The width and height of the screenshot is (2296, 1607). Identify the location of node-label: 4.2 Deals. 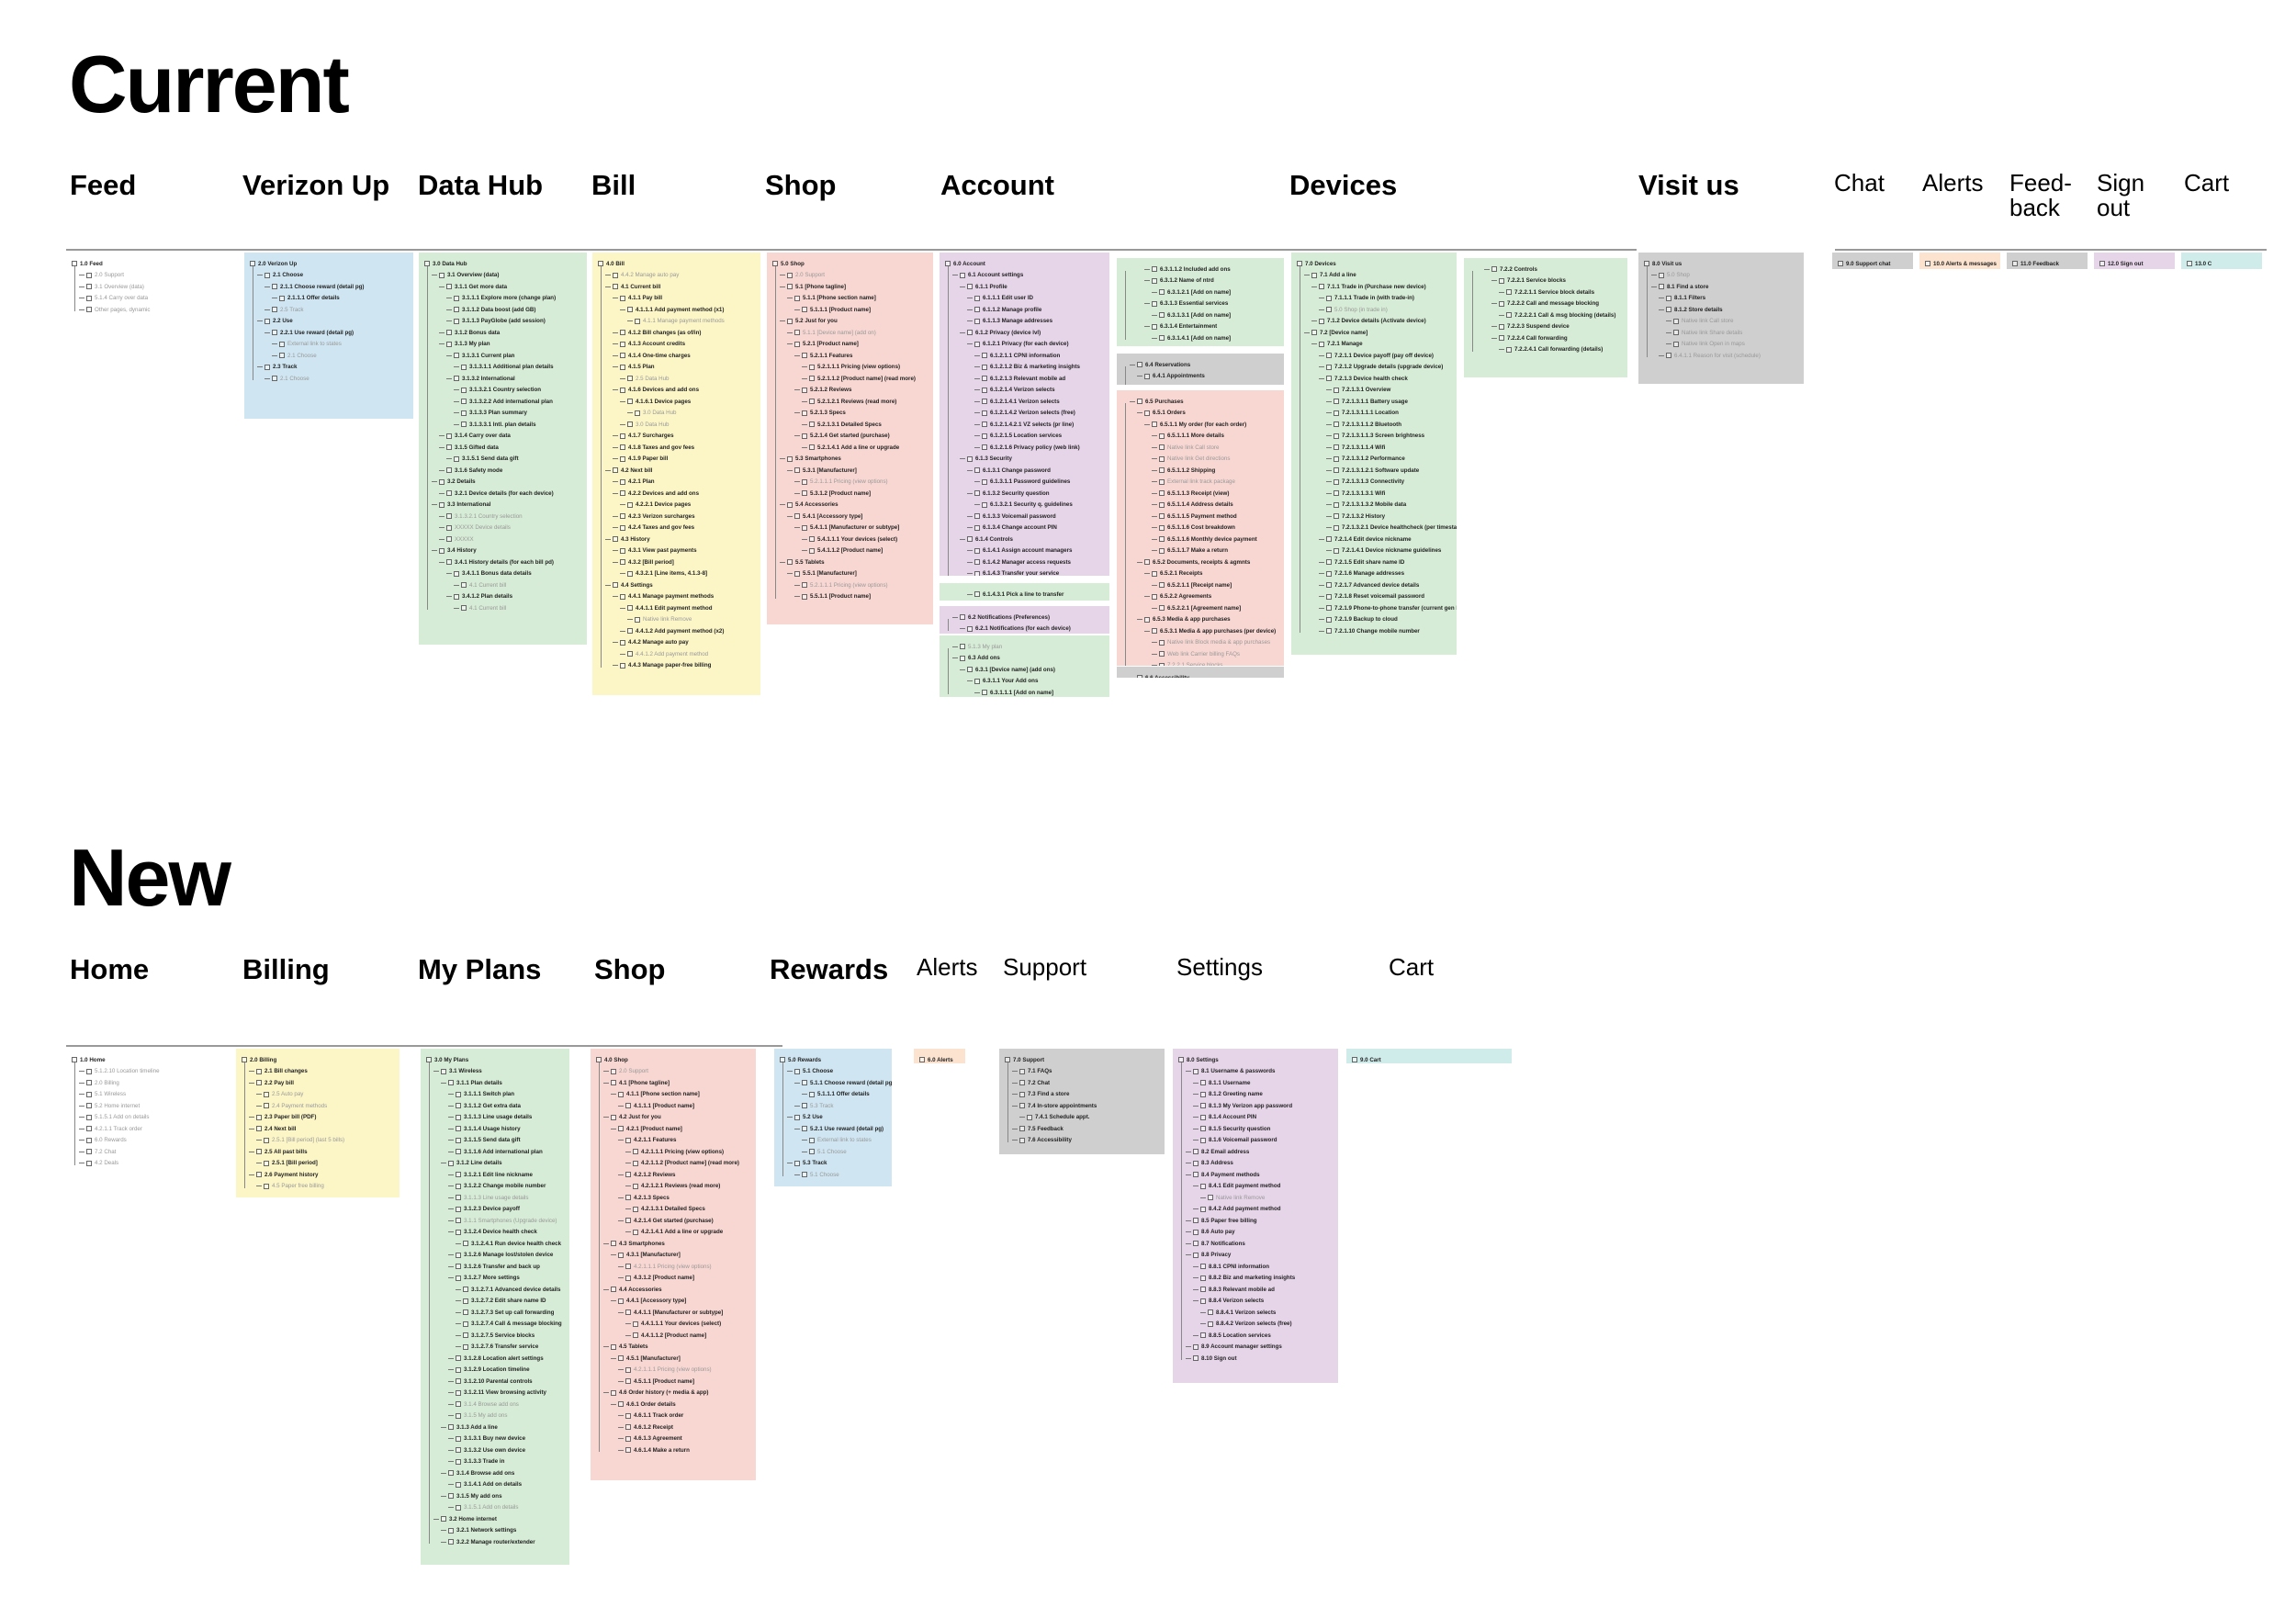
(107, 1163).